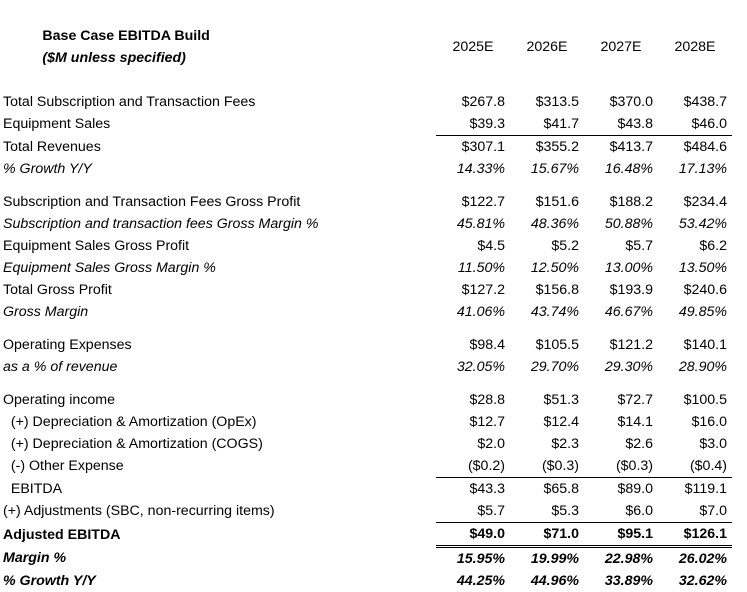 The height and width of the screenshot is (592, 747). Describe the element at coordinates (473, 124) in the screenshot. I see `value-cell: $39.3` at that location.